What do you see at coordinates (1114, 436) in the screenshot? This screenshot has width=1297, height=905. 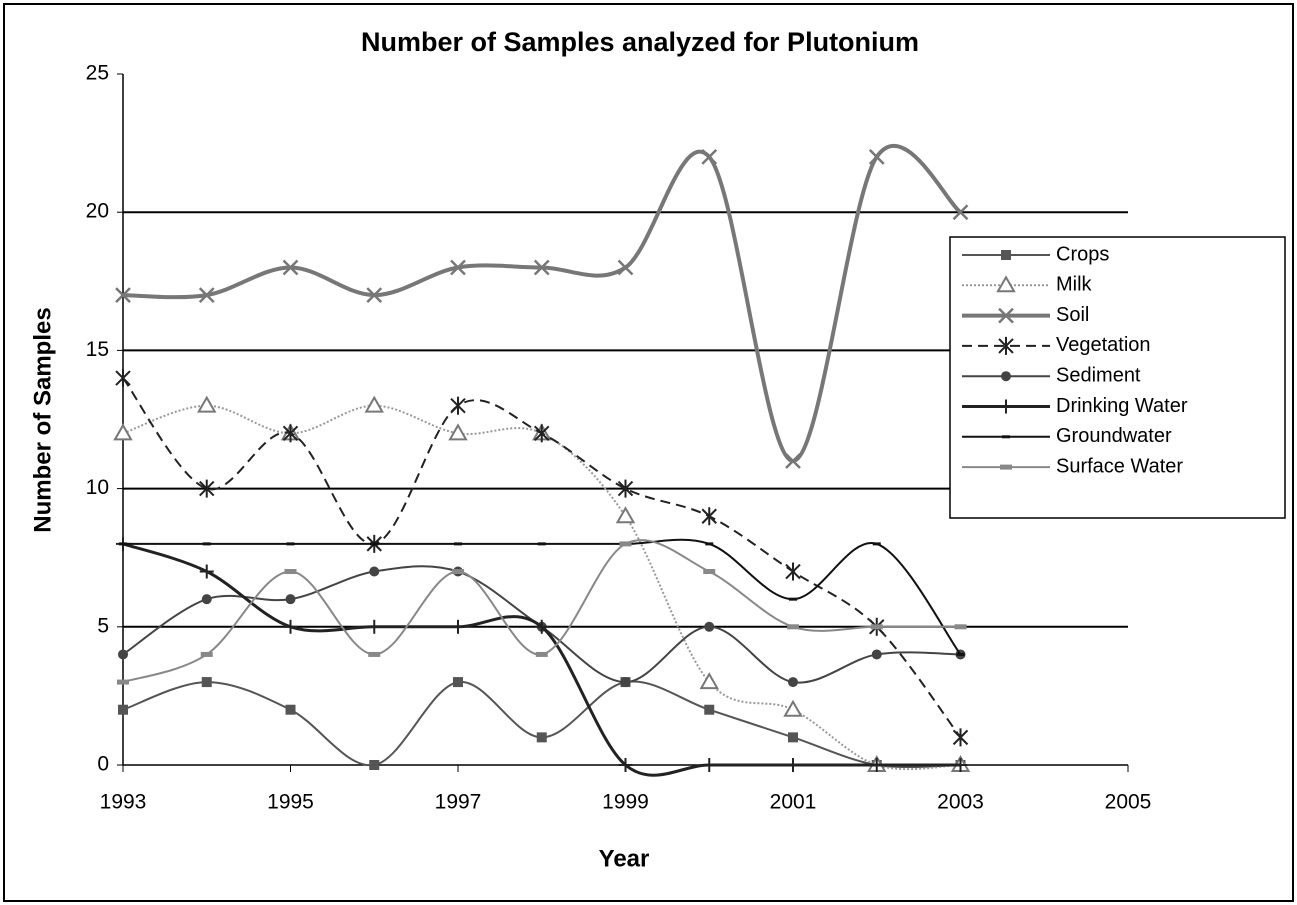 I see `legend-label: Groundwater` at bounding box center [1114, 436].